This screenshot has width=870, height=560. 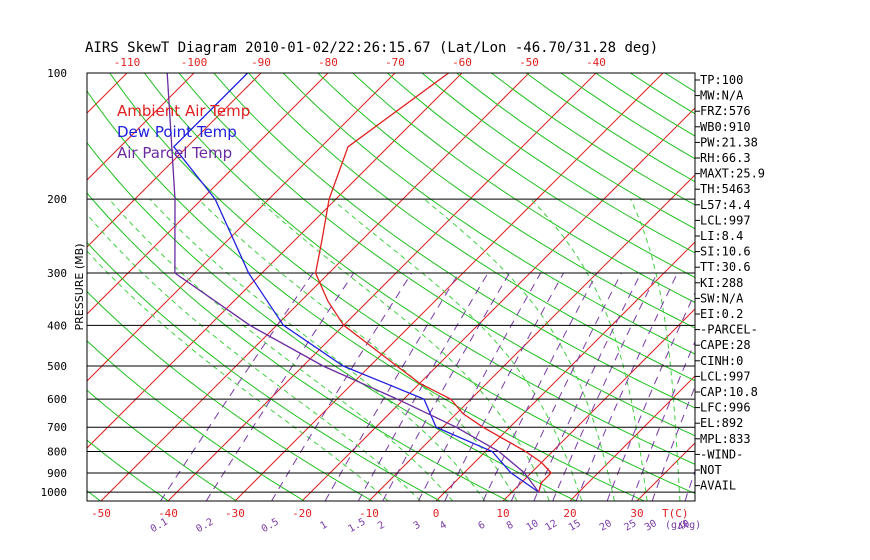 What do you see at coordinates (324, 526) in the screenshot?
I see `mixing-ratio-label: 1` at bounding box center [324, 526].